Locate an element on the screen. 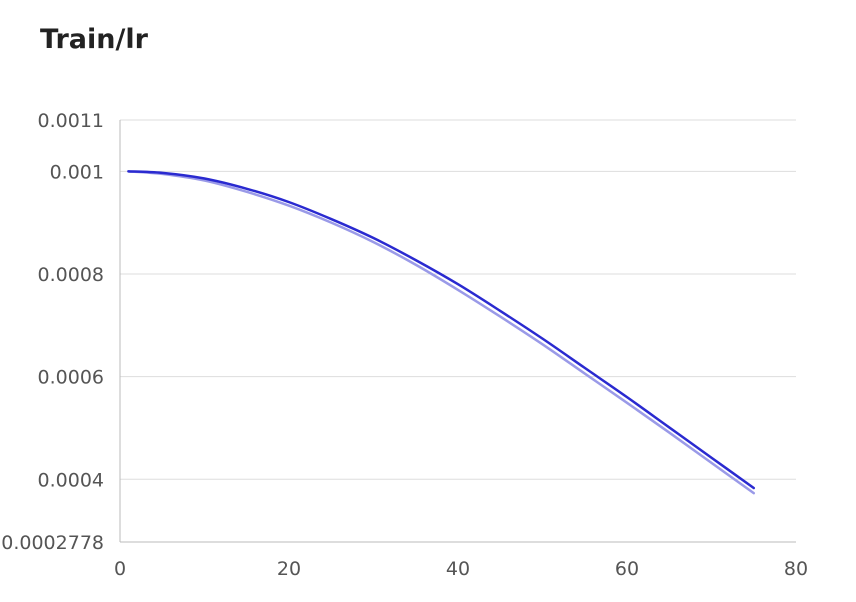 This screenshot has width=856, height=602. y-tick-label: 0.0008 is located at coordinates (71, 275).